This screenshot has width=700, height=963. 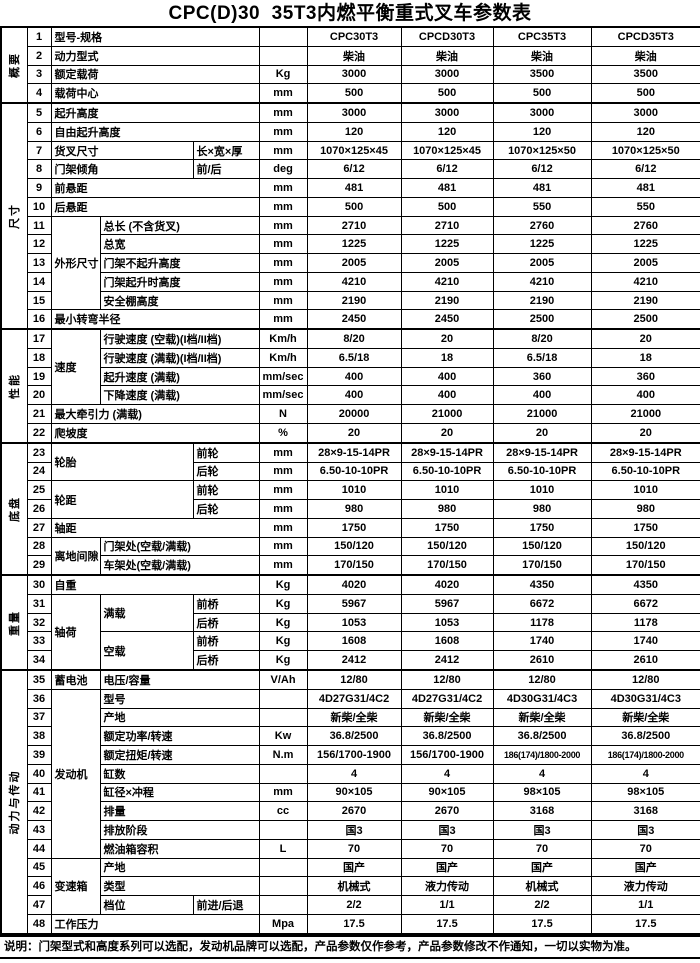 What do you see at coordinates (350, 395) in the screenshot?
I see `spec-row: 20 下降速度 (满载) mm/sec 400 400 400 400` at bounding box center [350, 395].